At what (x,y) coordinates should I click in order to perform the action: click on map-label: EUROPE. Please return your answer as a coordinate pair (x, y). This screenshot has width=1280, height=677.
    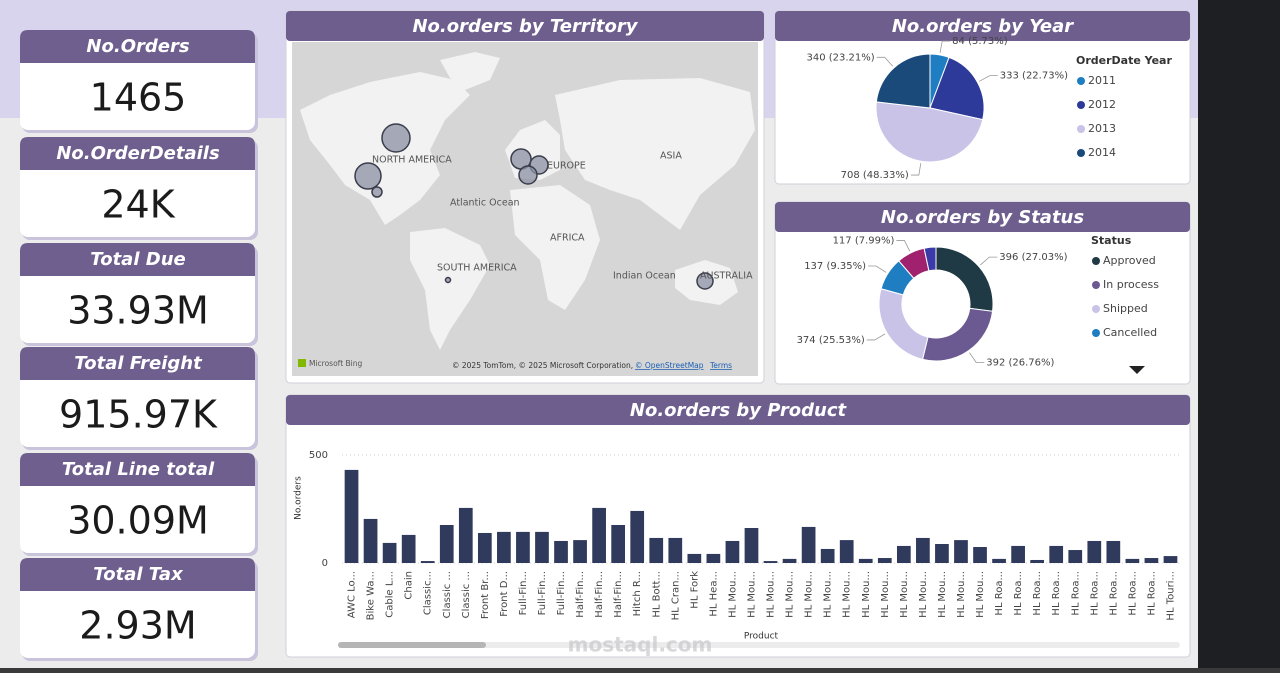
    Looking at the image, I should click on (566, 166).